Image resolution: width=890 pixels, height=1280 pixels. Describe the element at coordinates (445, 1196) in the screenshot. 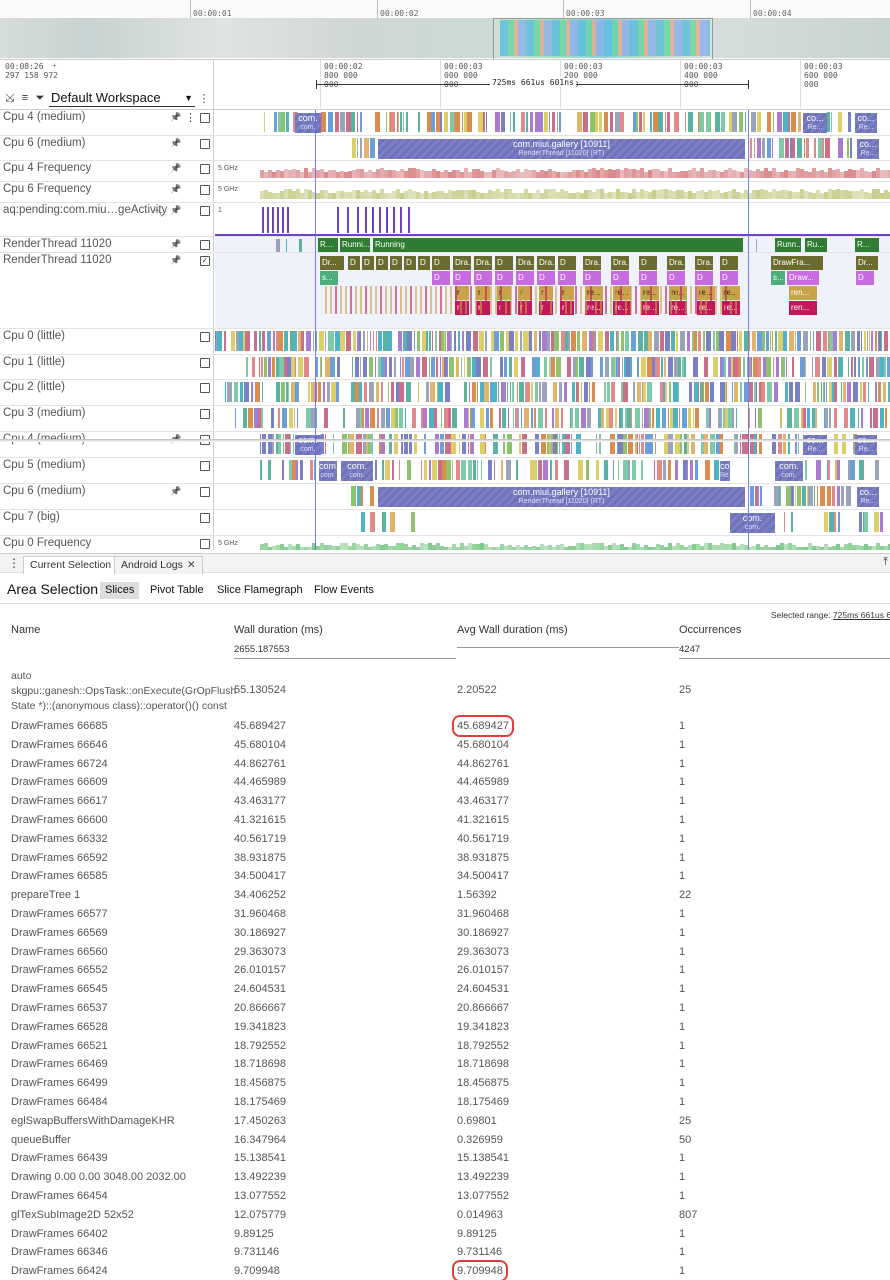

I see `table-row: DrawFrames 66454 13.077552 13.077552 1` at that location.